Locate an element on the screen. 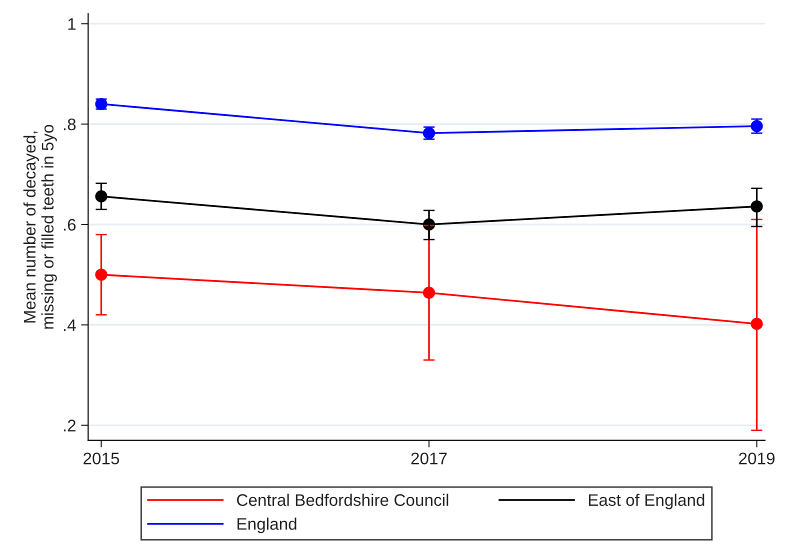 This screenshot has width=787, height=547. x-tick-label: 2017 is located at coordinates (429, 458).